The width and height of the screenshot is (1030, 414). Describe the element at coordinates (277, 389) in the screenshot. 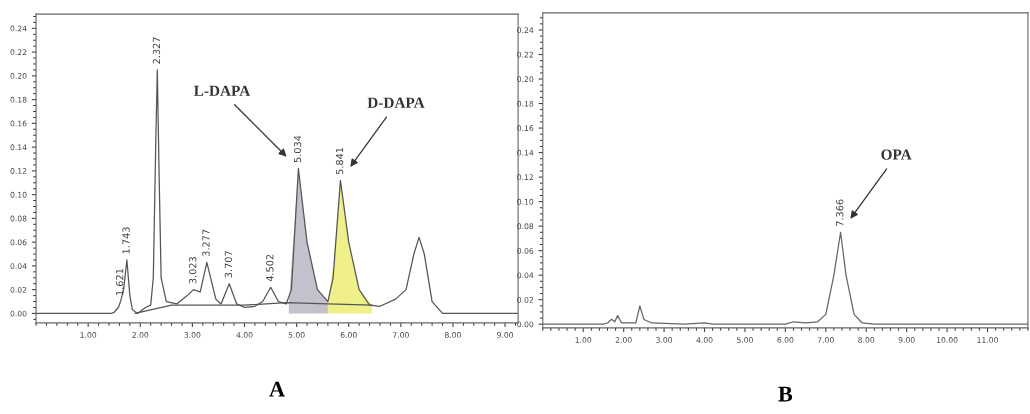

I see `x-axis-title: A` at that location.